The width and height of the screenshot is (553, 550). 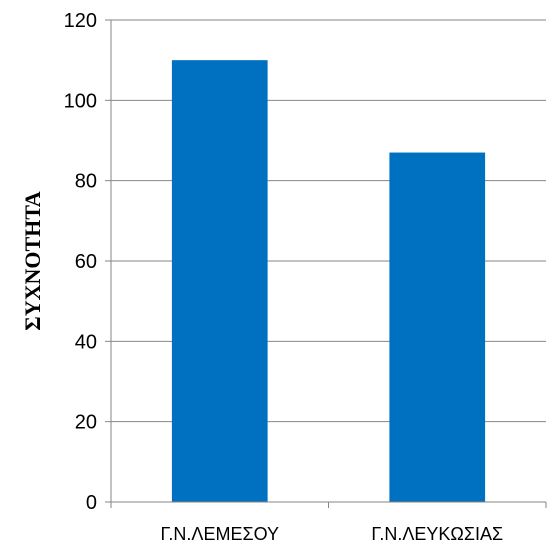 I want to click on y-tick-label: 120, so click(x=80, y=21).